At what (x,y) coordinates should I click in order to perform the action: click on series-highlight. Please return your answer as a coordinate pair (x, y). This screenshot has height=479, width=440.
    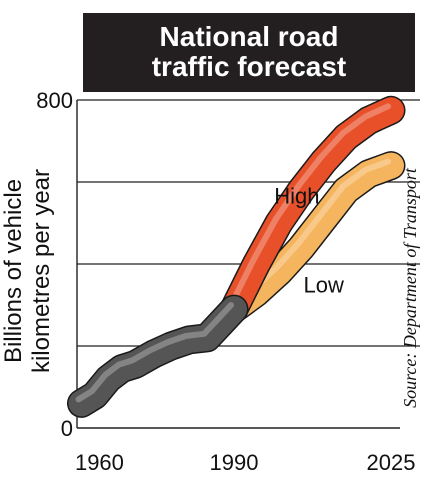
    Looking at the image, I should click on (154, 352).